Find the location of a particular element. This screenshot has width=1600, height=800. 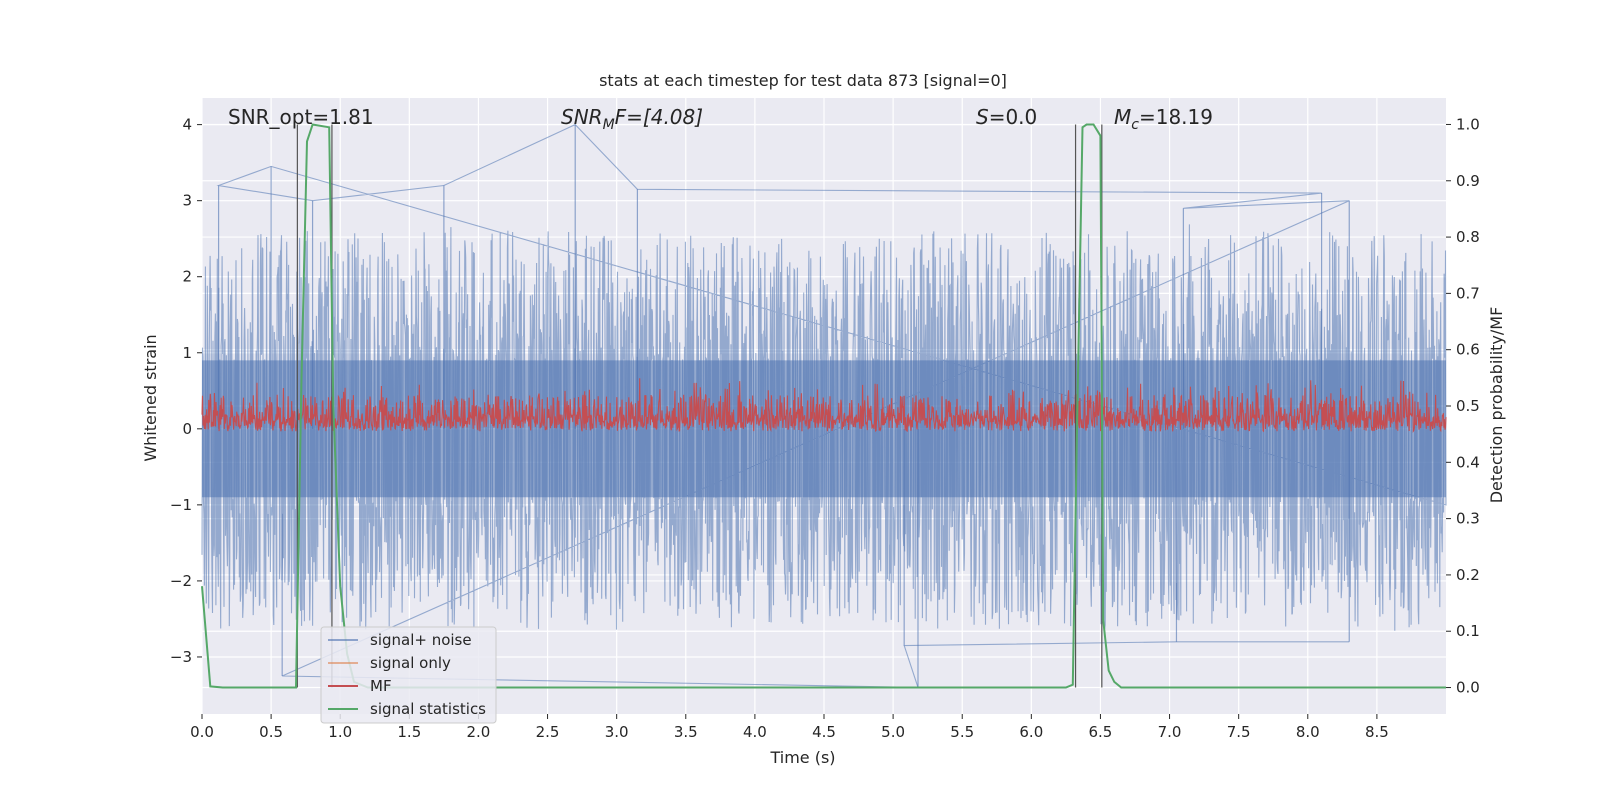

y-tick-label: 4 is located at coordinates (187, 125).